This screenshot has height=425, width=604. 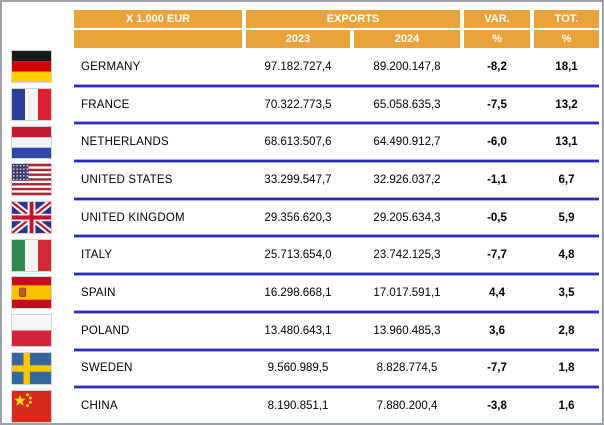 What do you see at coordinates (407, 179) in the screenshot?
I see `exports-2024-value: 32.926.037,2` at bounding box center [407, 179].